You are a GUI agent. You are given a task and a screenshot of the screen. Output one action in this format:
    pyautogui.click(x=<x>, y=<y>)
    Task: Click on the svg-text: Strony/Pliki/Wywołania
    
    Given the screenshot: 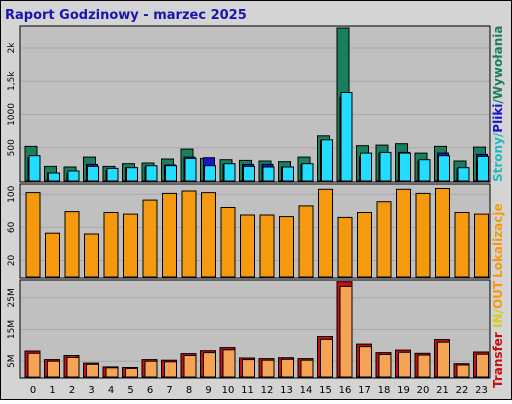 What is the action you would take?
    pyautogui.click(x=498, y=103)
    